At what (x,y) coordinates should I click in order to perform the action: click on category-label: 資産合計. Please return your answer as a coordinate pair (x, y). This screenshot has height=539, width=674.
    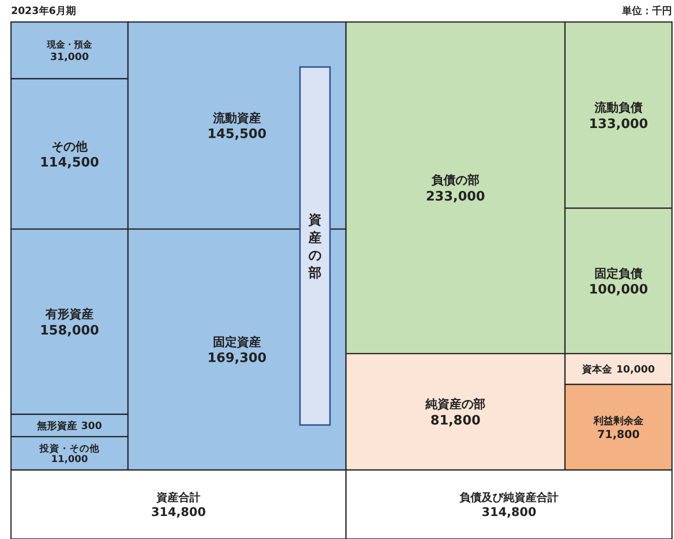
    Looking at the image, I should click on (178, 497).